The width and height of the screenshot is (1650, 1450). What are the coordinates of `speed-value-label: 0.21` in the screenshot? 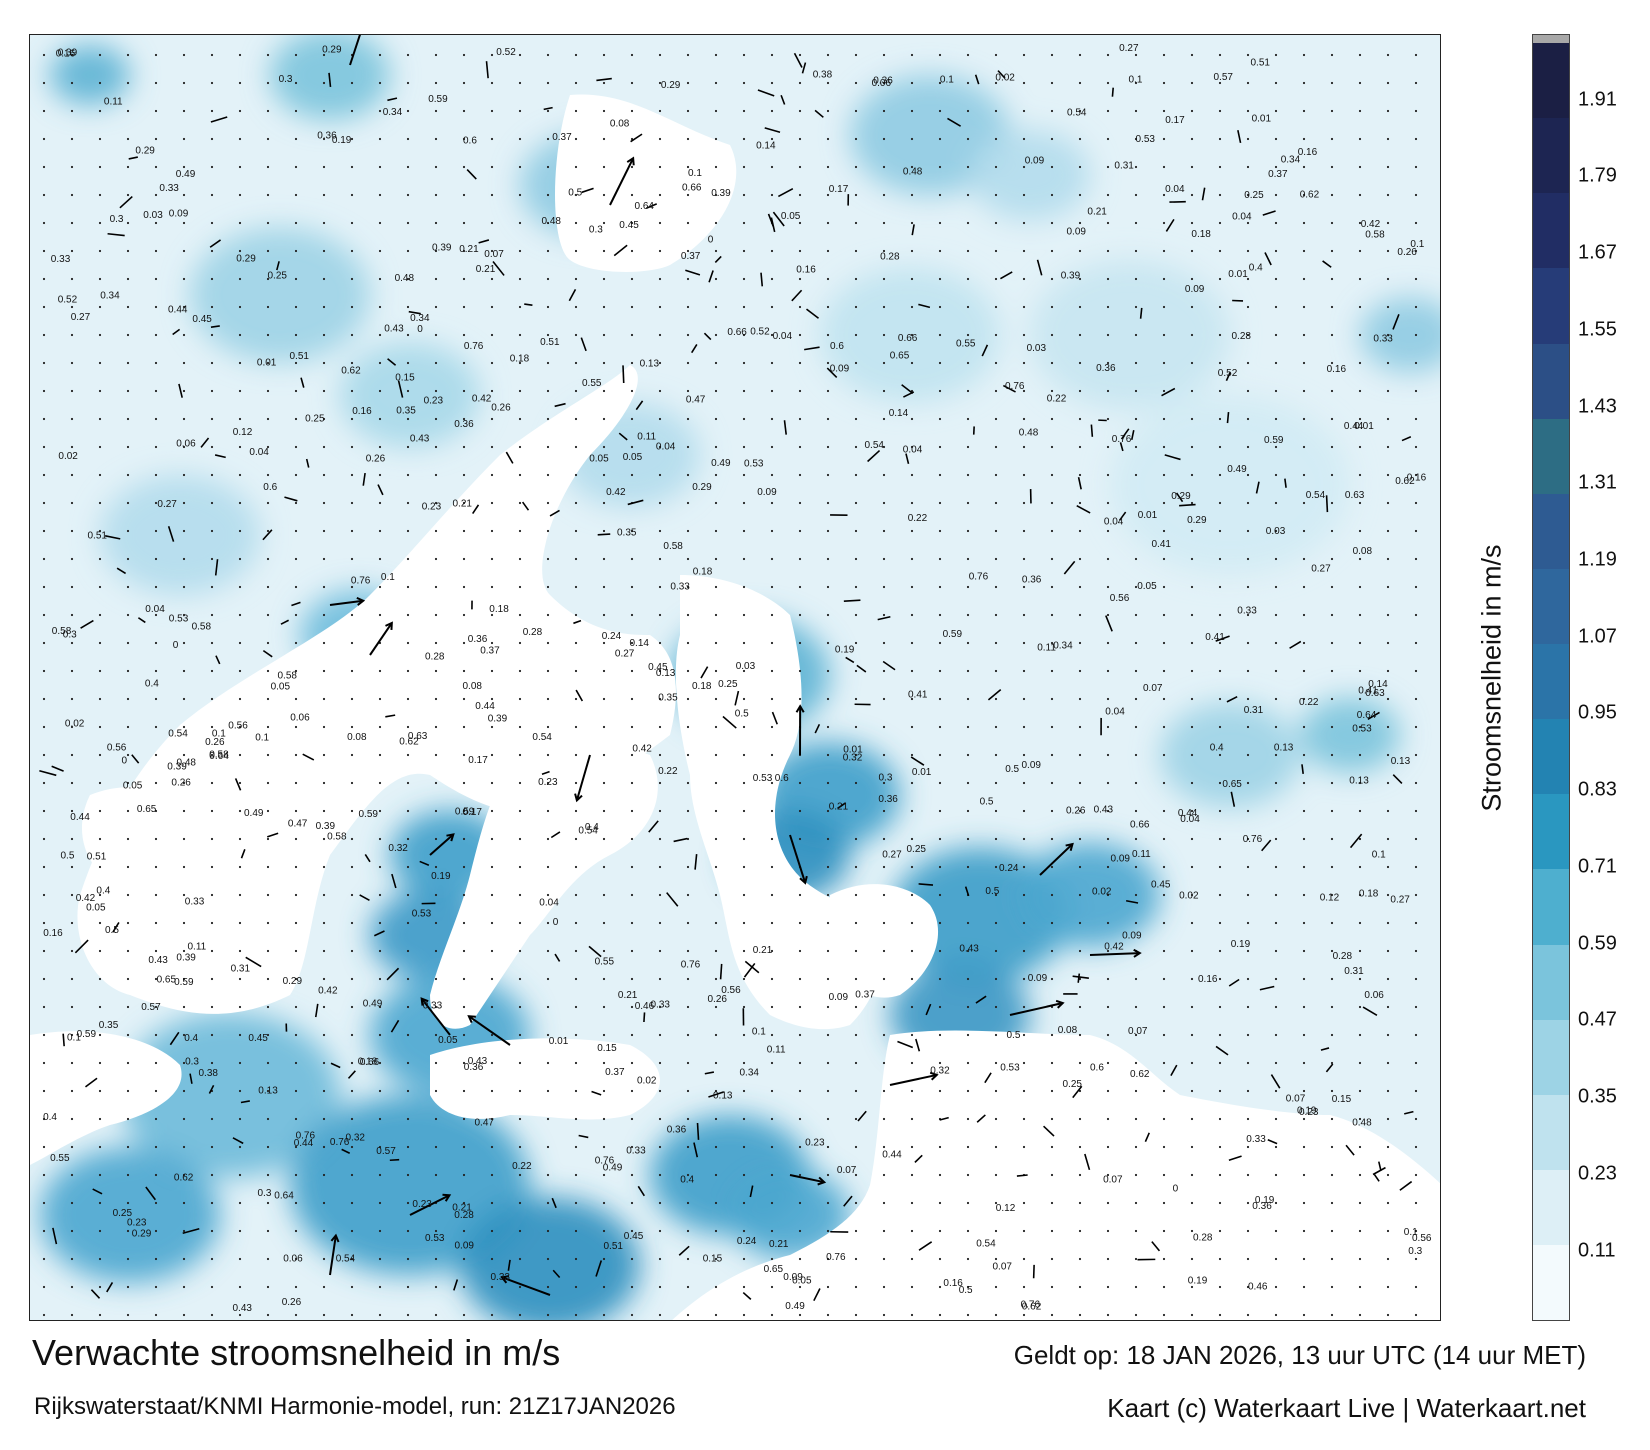 It's located at (779, 1244).